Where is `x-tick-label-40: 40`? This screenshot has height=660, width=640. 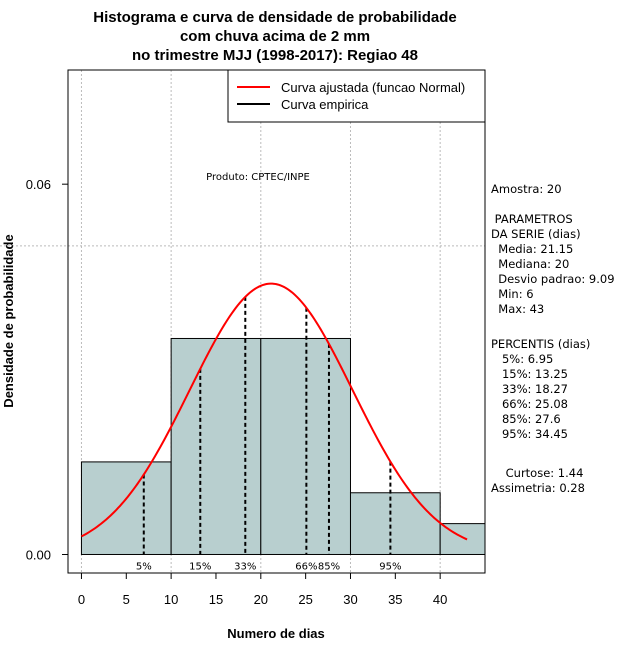 x-tick-label-40: 40 is located at coordinates (440, 599).